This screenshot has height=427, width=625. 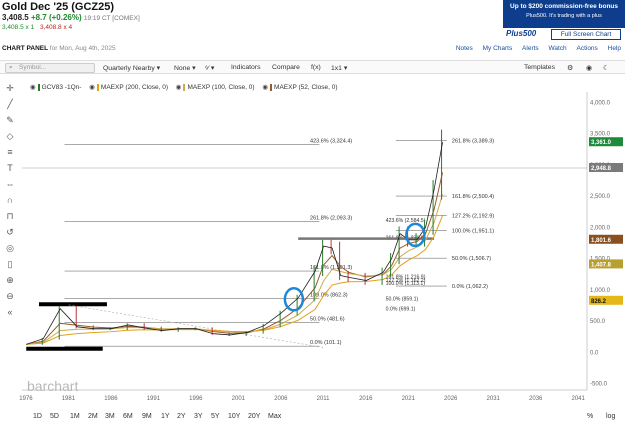 What do you see at coordinates (10, 168) in the screenshot?
I see `text-tool-icon: T` at bounding box center [10, 168].